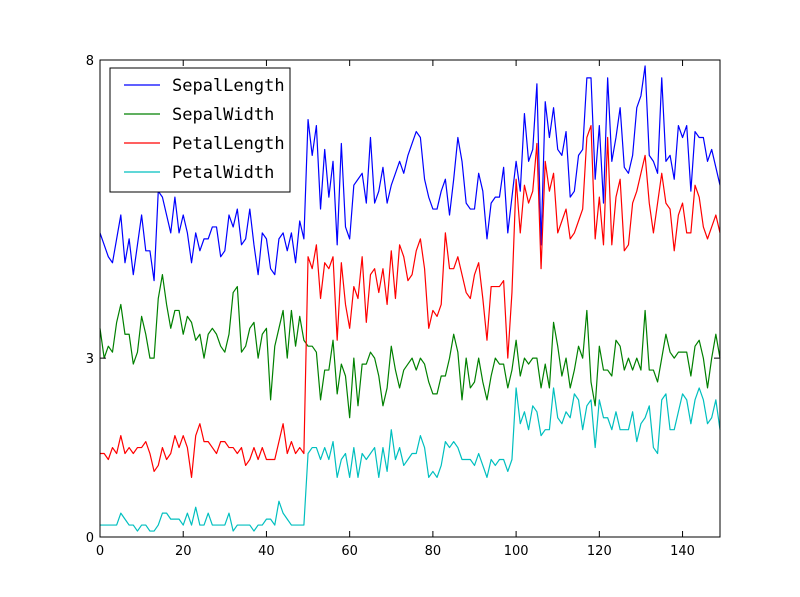 This screenshot has height=597, width=800. What do you see at coordinates (266, 551) in the screenshot?
I see `x-tick-label-40: 40` at bounding box center [266, 551].